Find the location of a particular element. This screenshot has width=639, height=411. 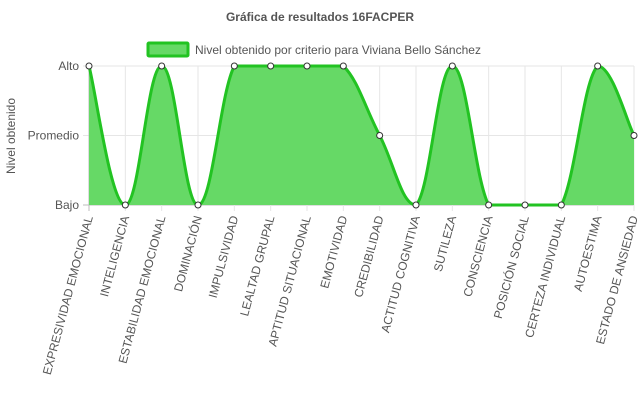

legend-swatch is located at coordinates (168, 49).